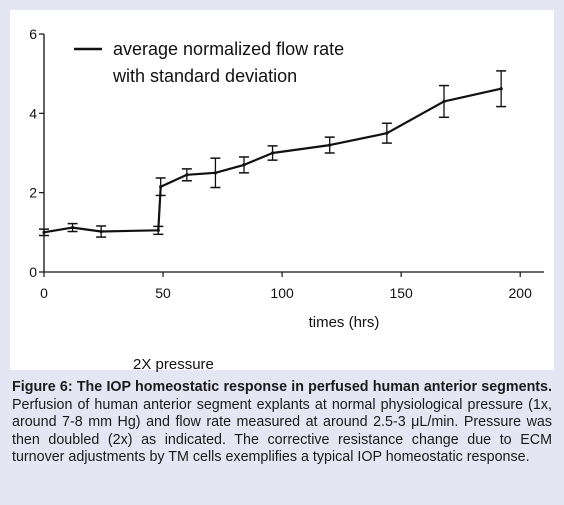  Describe the element at coordinates (33, 34) in the screenshot. I see `y-tick-label: 6` at that location.